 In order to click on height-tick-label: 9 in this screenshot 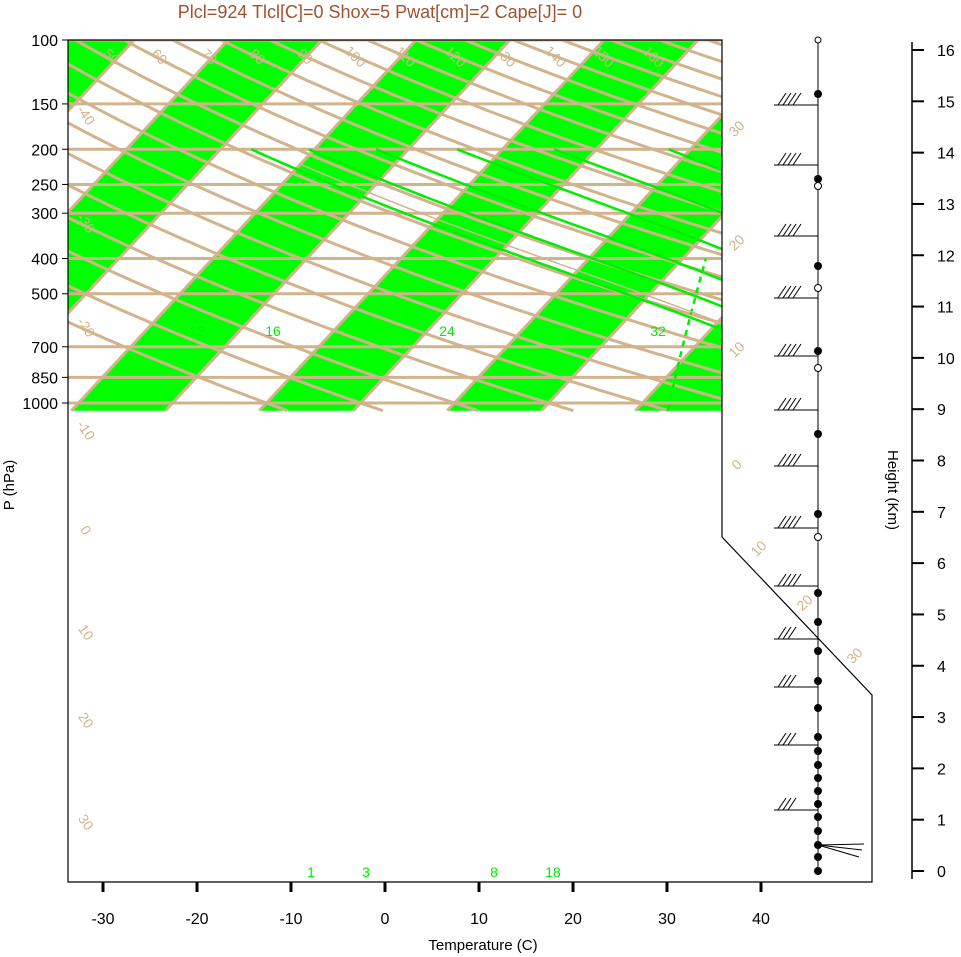, I will do `click(941, 410)`.